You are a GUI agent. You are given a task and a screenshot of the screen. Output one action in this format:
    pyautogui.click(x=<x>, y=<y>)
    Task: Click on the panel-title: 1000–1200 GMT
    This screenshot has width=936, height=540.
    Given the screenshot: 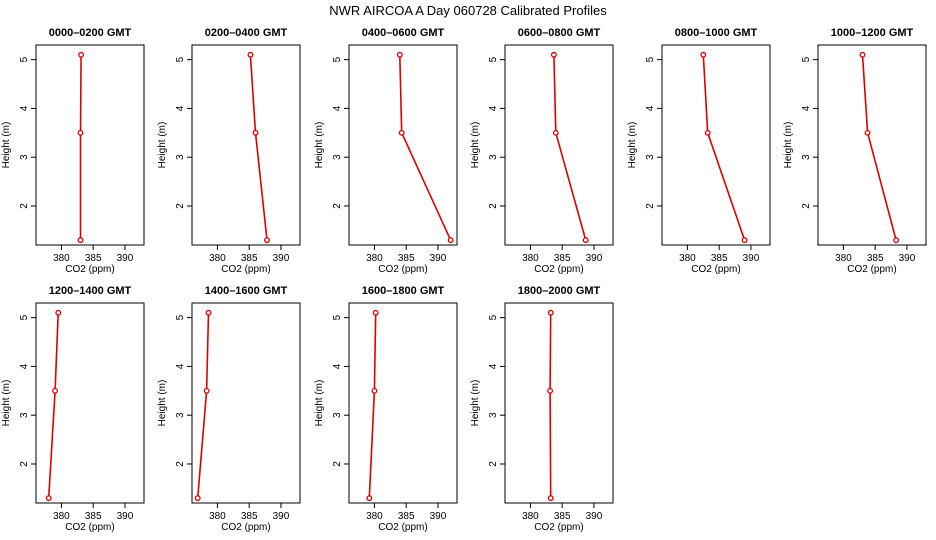 What is the action you would take?
    pyautogui.click(x=872, y=33)
    